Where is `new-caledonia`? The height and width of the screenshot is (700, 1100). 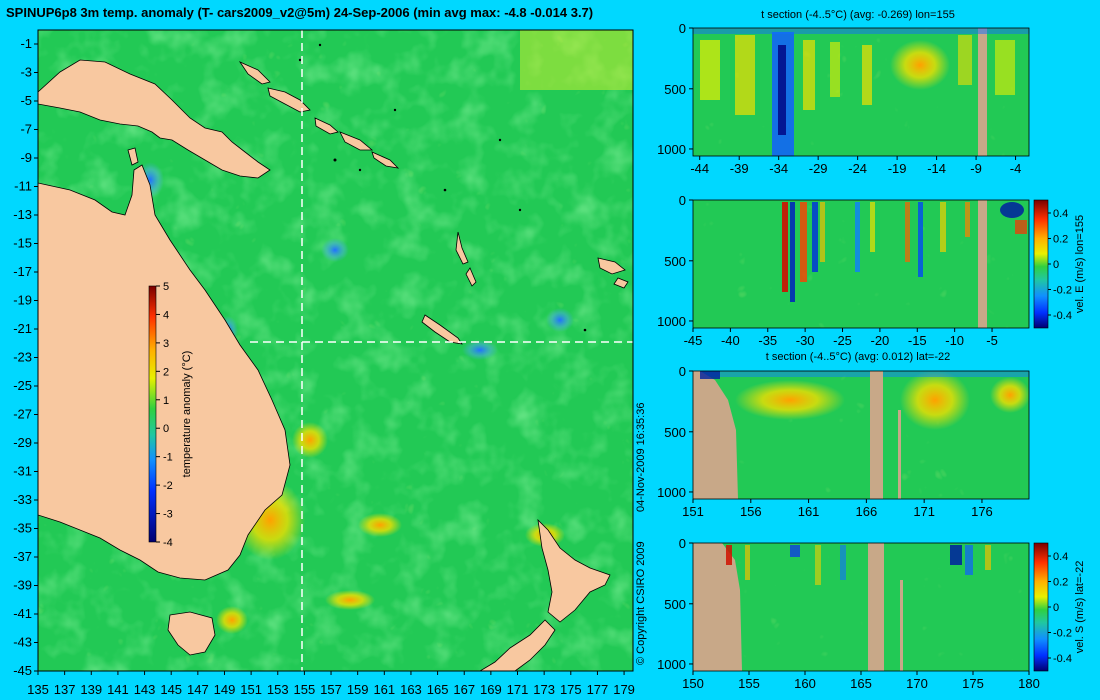
new-caledonia is located at coordinates (442, 329).